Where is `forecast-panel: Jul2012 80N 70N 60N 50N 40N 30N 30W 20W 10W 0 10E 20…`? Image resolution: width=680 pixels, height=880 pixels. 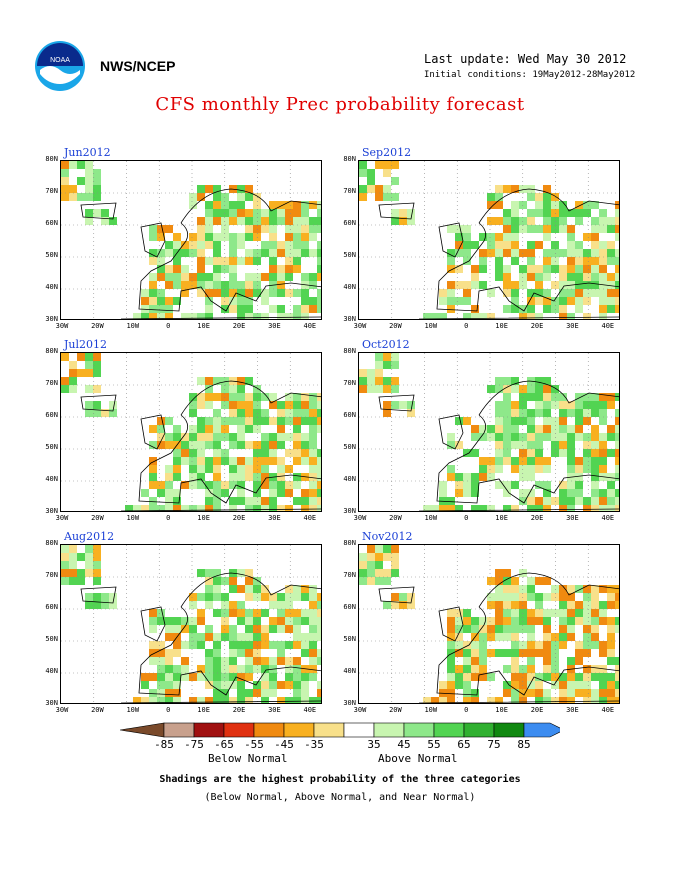 forecast-panel: Jul2012 80N 70N 60N 50N 40N 30N 30W 20W 10W 0 10E 20… is located at coordinates (183, 438).